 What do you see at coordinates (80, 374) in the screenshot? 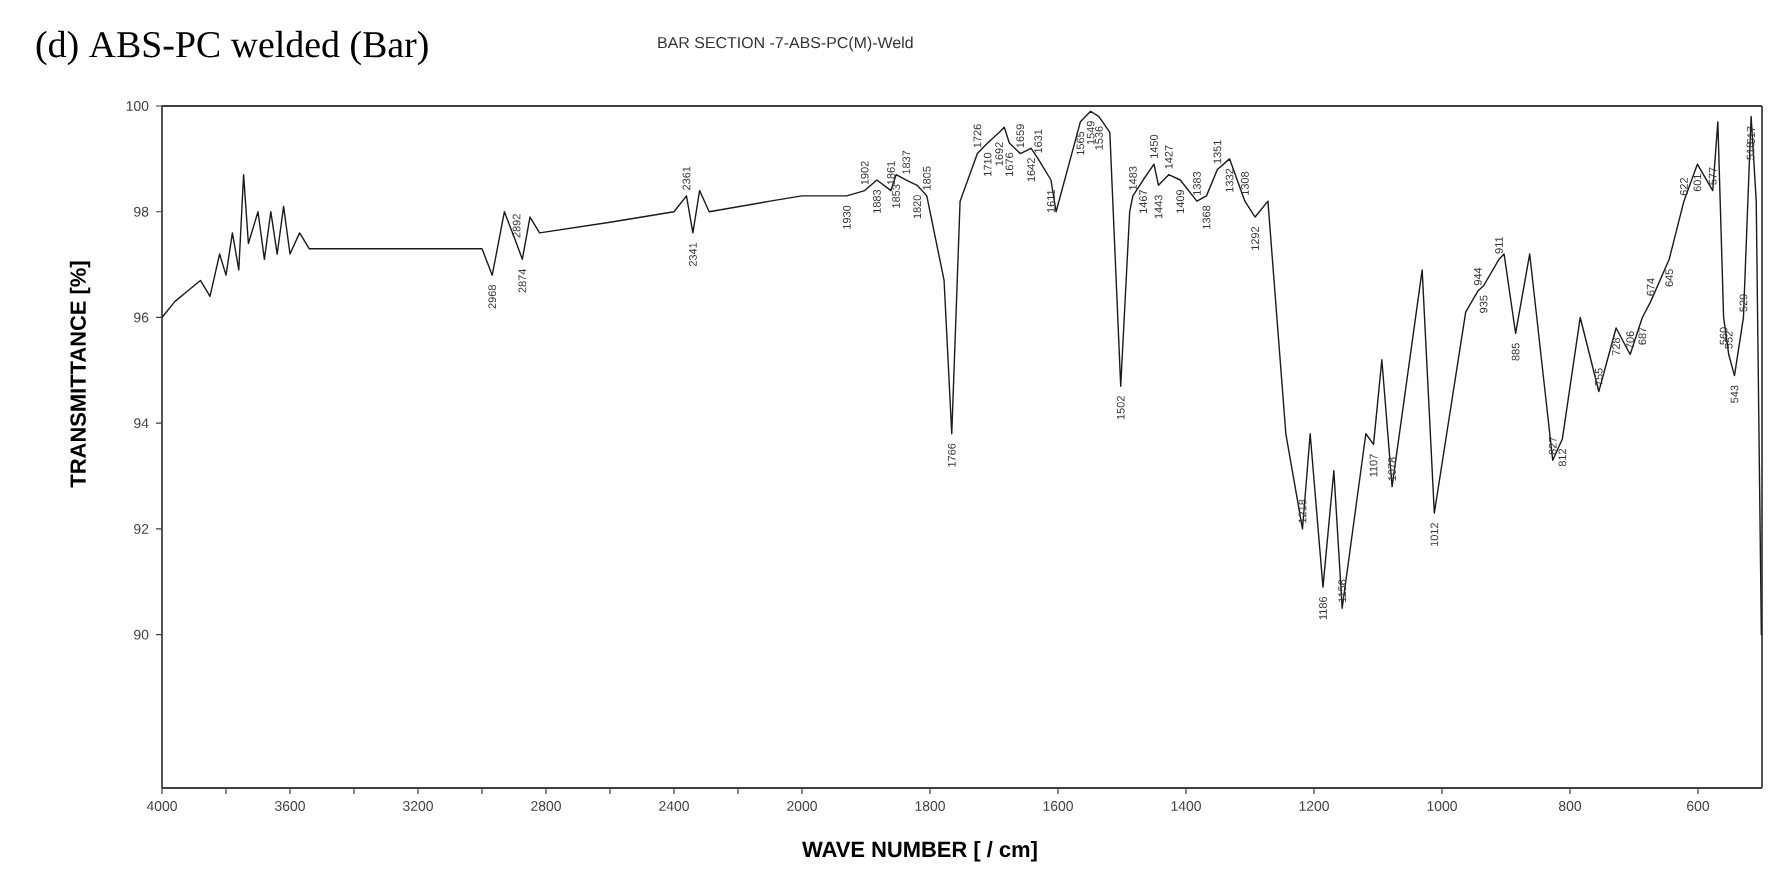
I see `y-axis-title: TRANSMITTANCE [%]` at bounding box center [80, 374].